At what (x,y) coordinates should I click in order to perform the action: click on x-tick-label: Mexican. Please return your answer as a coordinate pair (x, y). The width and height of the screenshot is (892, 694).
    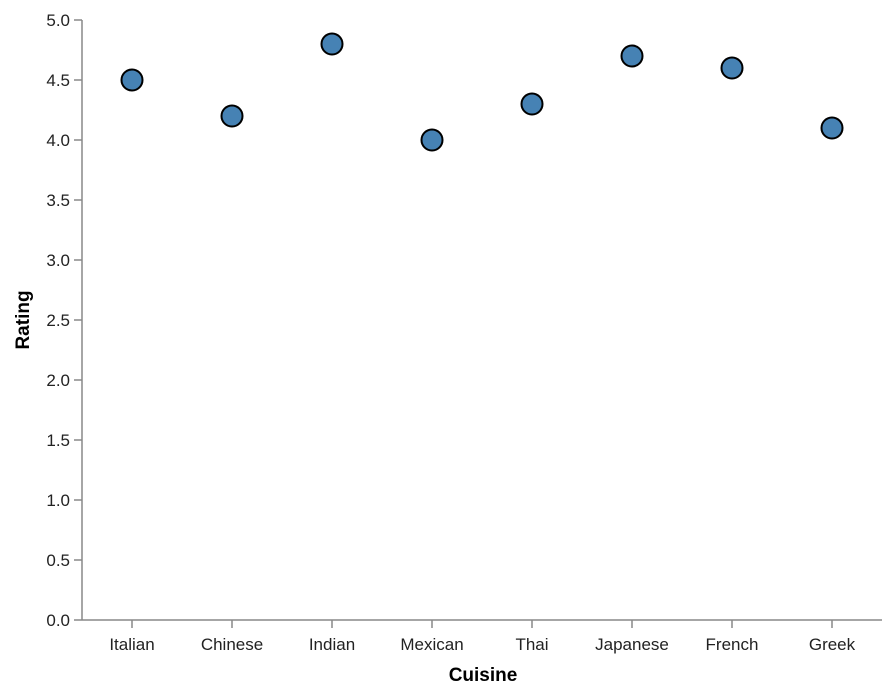
    Looking at the image, I should click on (431, 644).